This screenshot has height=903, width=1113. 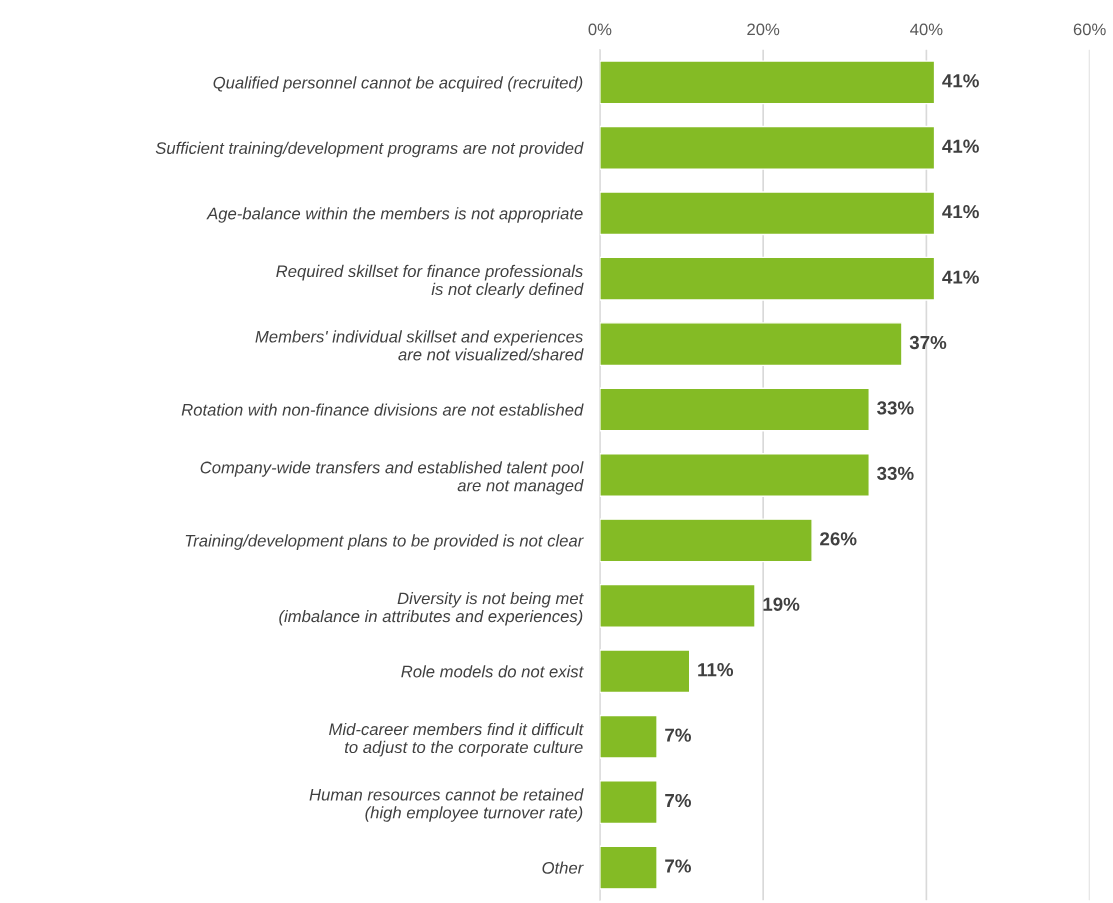 What do you see at coordinates (382, 409) in the screenshot?
I see `y-tick-label: Rotation with non-finance divisions are not established` at bounding box center [382, 409].